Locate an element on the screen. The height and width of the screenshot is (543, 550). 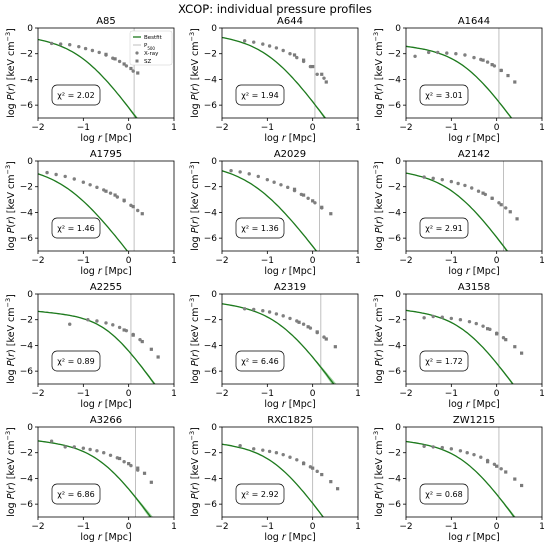
bestfit-line is located at coordinates (270, 210).